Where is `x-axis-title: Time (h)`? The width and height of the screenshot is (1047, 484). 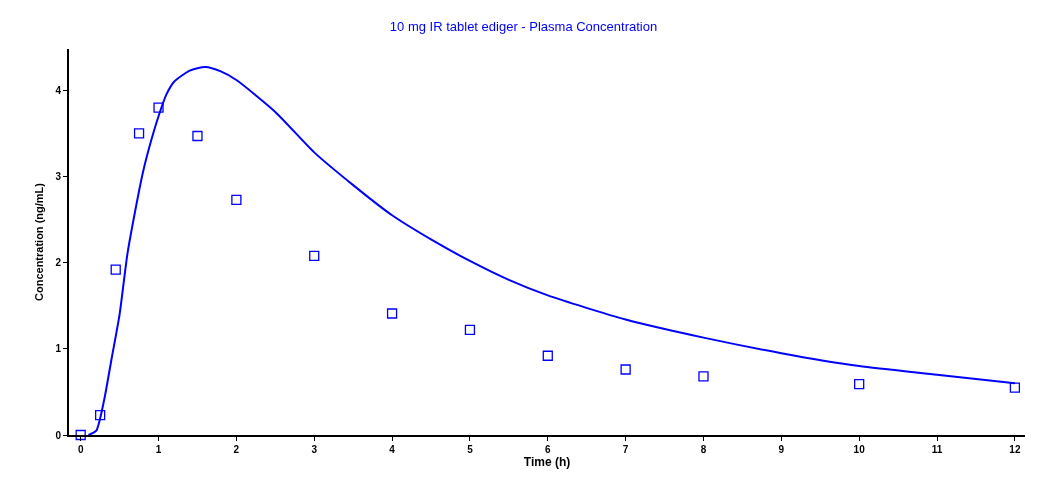
x-axis-title: Time (h) is located at coordinates (547, 462).